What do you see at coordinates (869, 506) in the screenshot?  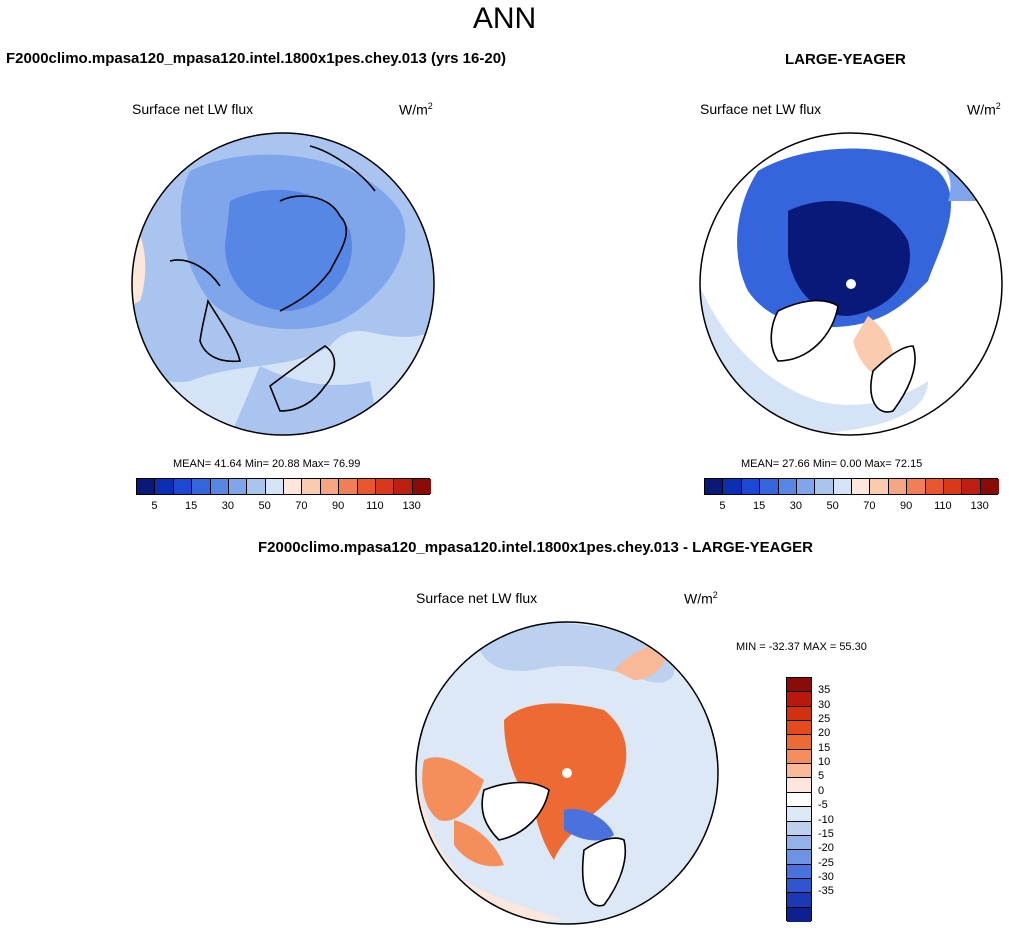 I see `panel2-colorbar-tick-label: 70` at bounding box center [869, 506].